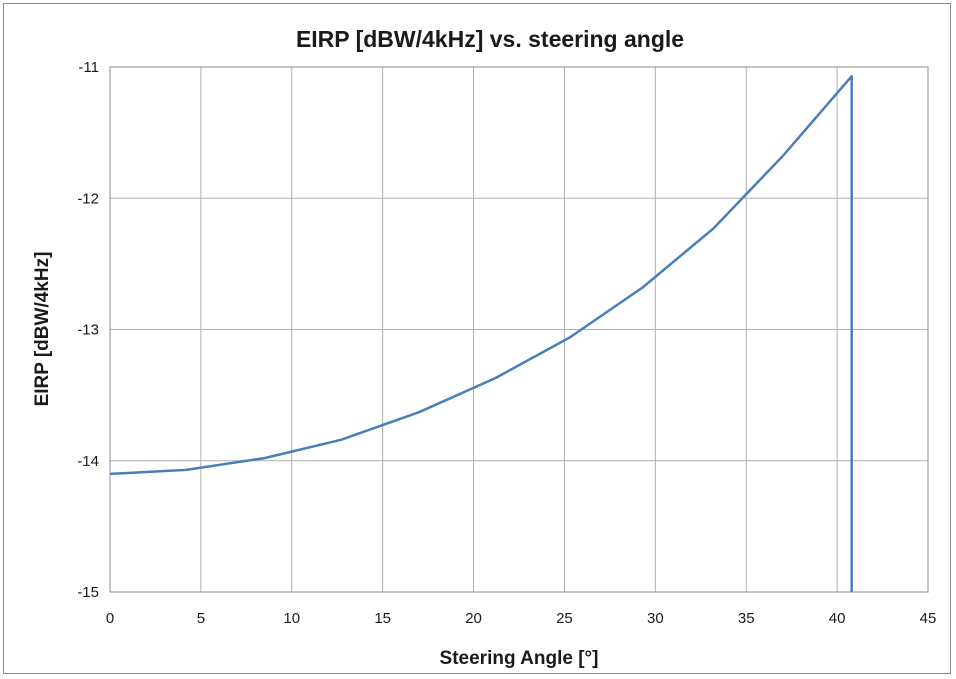 This screenshot has width=956, height=679. I want to click on x-tick-label: 15, so click(382, 618).